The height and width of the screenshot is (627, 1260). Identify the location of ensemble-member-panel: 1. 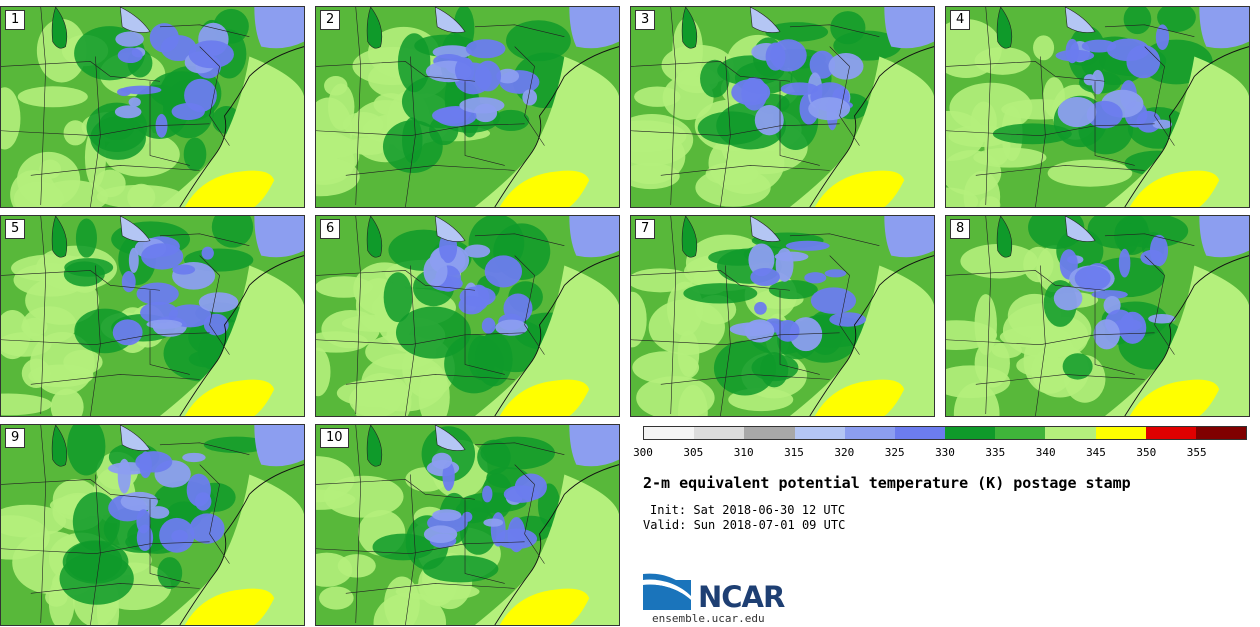
(152, 107).